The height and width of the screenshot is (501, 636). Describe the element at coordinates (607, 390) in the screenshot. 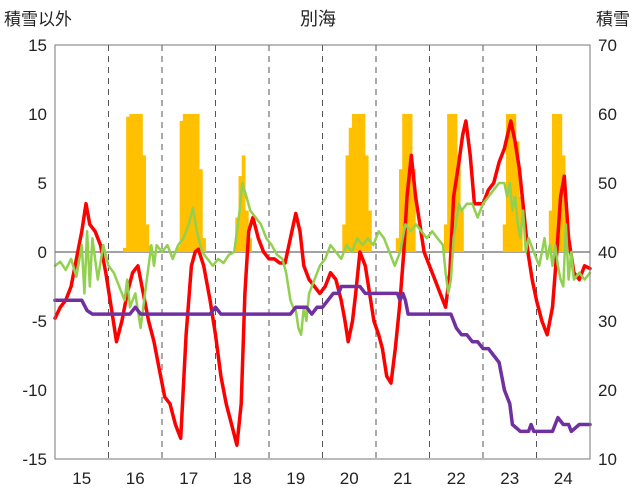

I see `y-tick-right: 20` at that location.